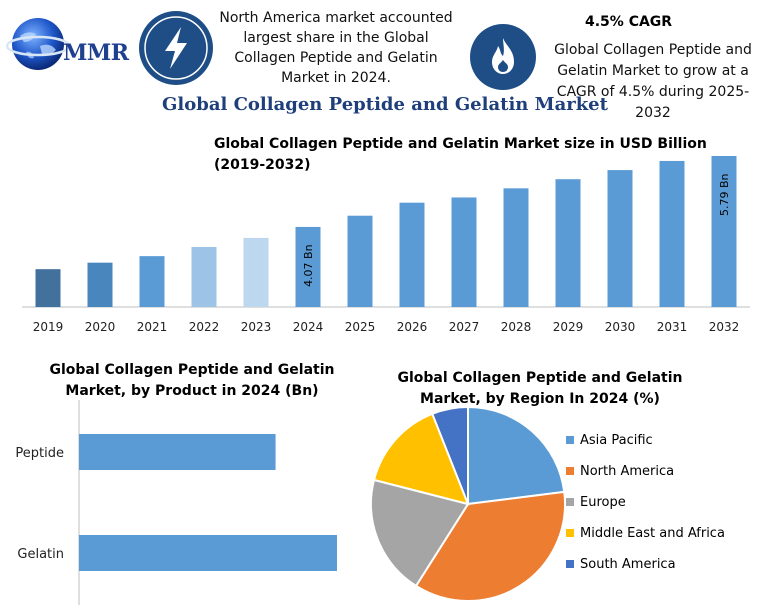 The image size is (770, 609). I want to click on bar-2028, so click(516, 247).